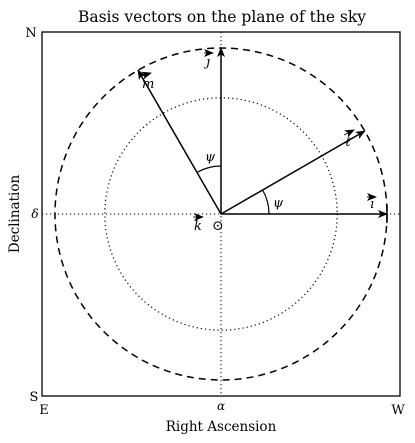 This screenshot has height=443, width=415. Describe the element at coordinates (209, 169) in the screenshot. I see `angle-arc-j-to-m` at that location.